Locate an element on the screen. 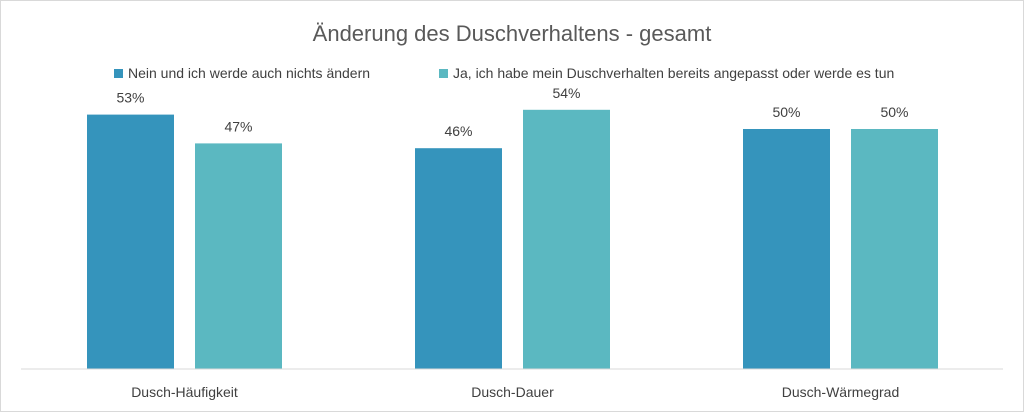  data-label-dusch-w-rmegrad-series-2: 50% is located at coordinates (894, 112).